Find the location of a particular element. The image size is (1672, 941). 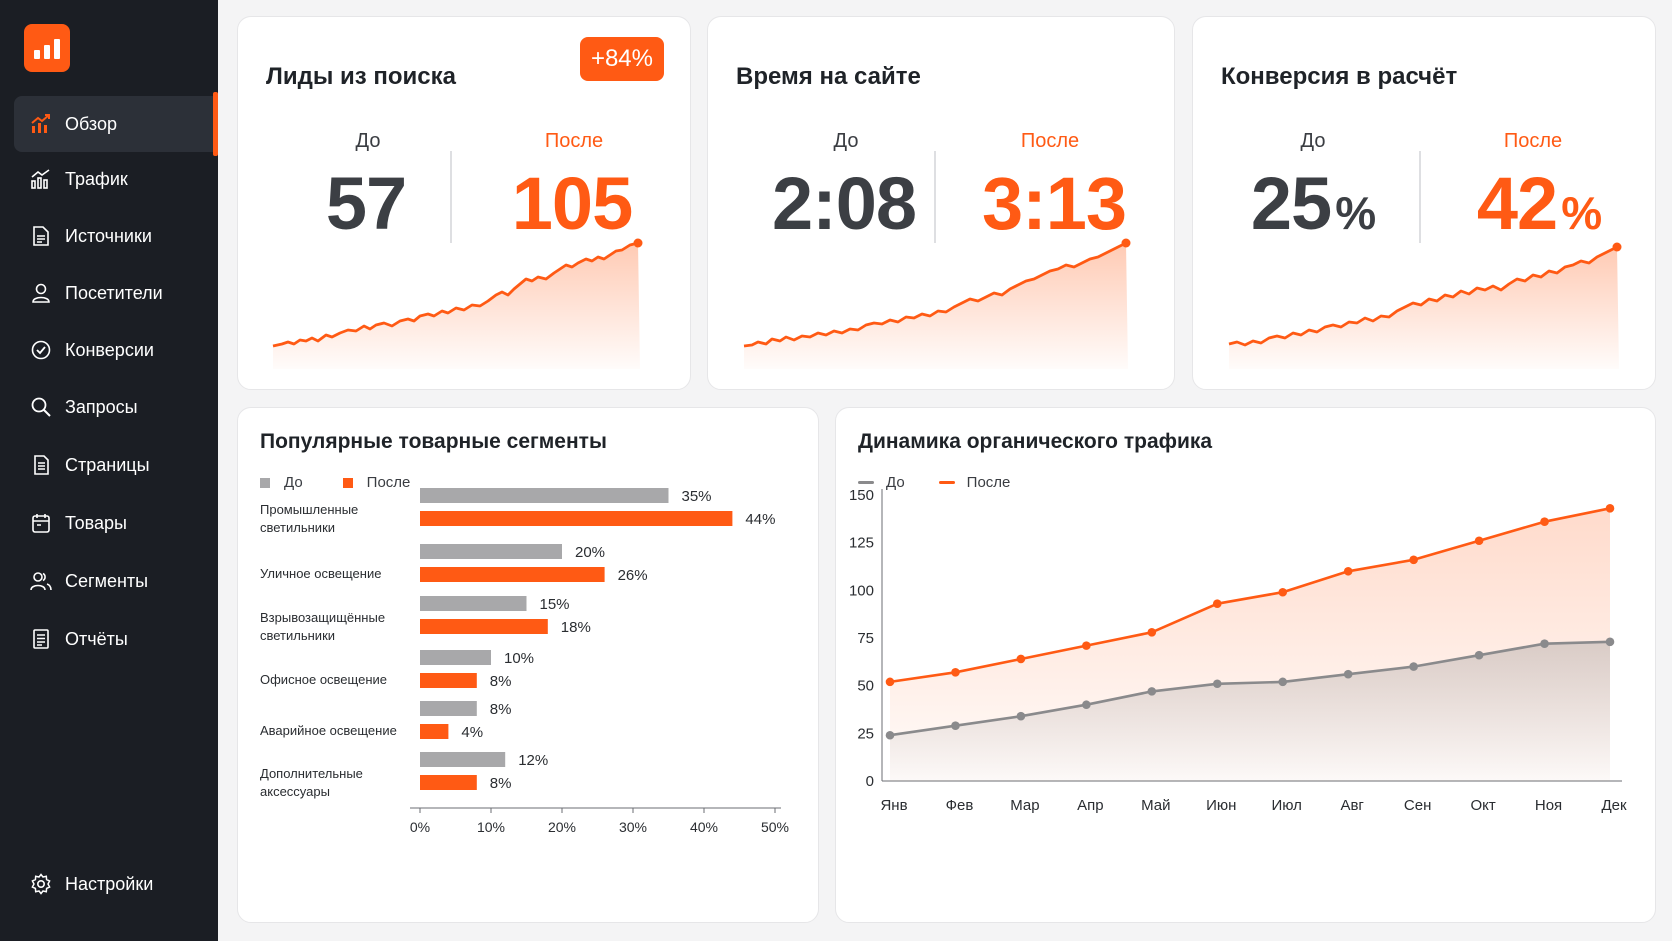

after-label: После is located at coordinates (1050, 141).